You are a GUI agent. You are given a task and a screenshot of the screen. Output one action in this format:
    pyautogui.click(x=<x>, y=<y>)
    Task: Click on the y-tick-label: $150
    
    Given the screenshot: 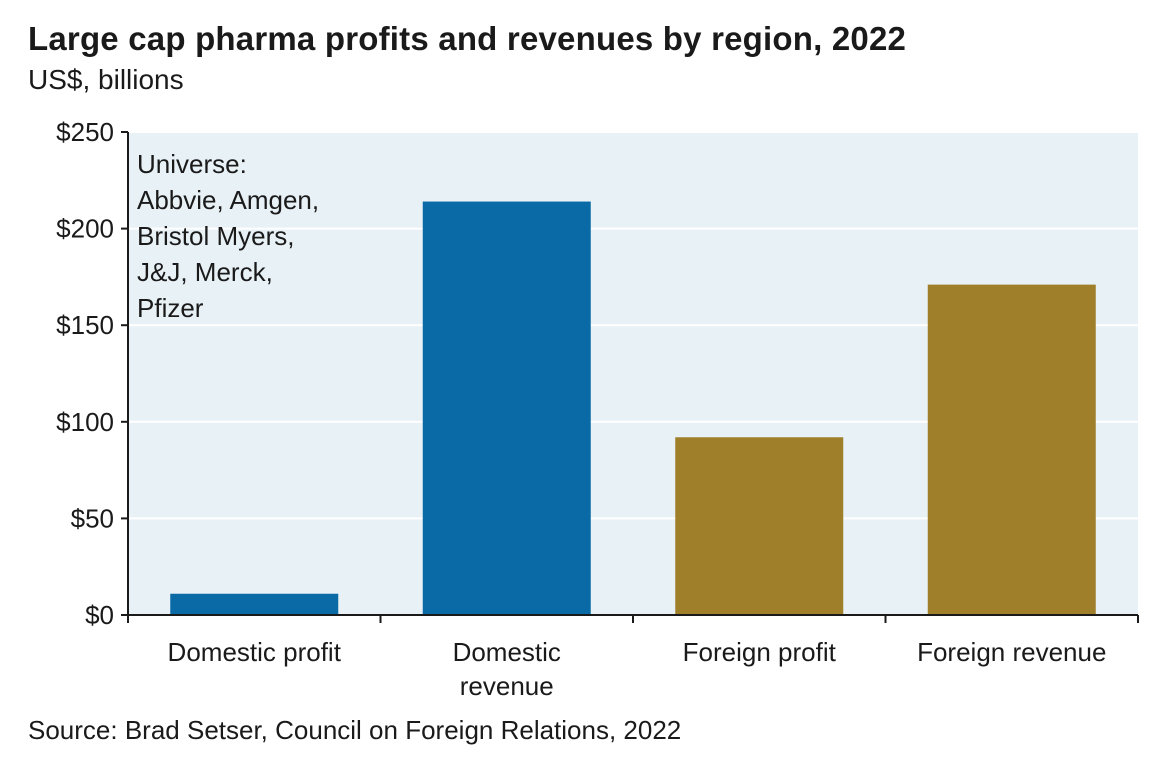 What is the action you would take?
    pyautogui.click(x=85, y=325)
    